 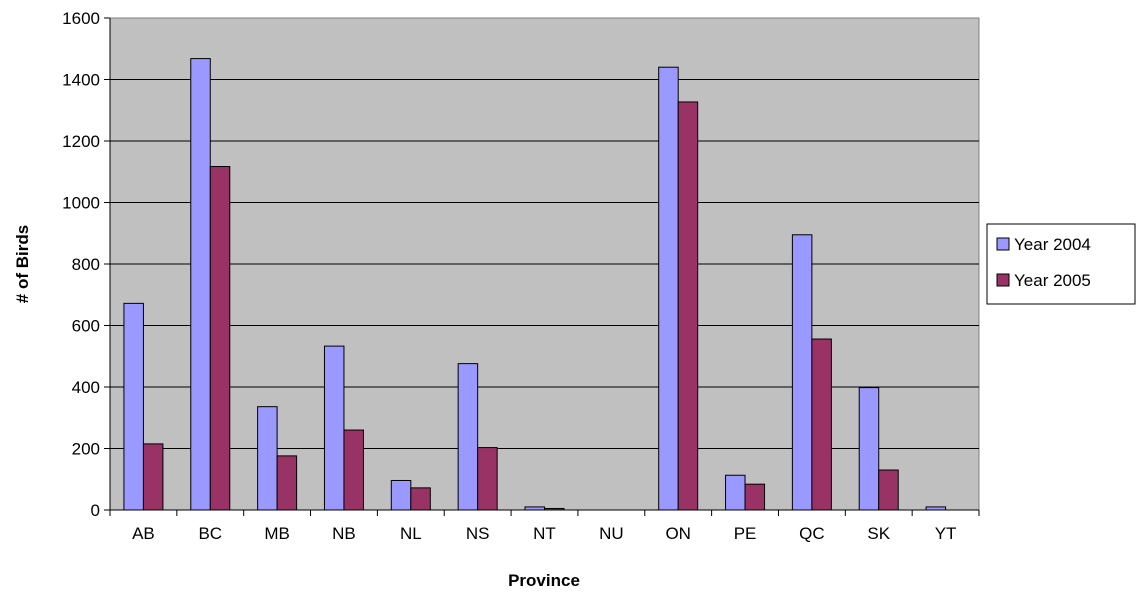 What do you see at coordinates (210, 533) in the screenshot?
I see `x-tick-label: BC` at bounding box center [210, 533].